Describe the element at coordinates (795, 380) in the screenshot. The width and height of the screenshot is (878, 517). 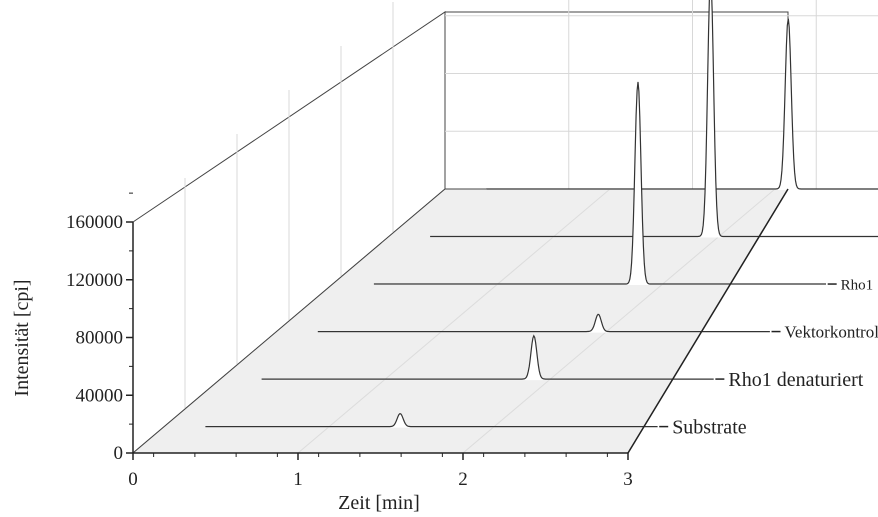
I see `series-label: Rho1 denaturiert` at that location.